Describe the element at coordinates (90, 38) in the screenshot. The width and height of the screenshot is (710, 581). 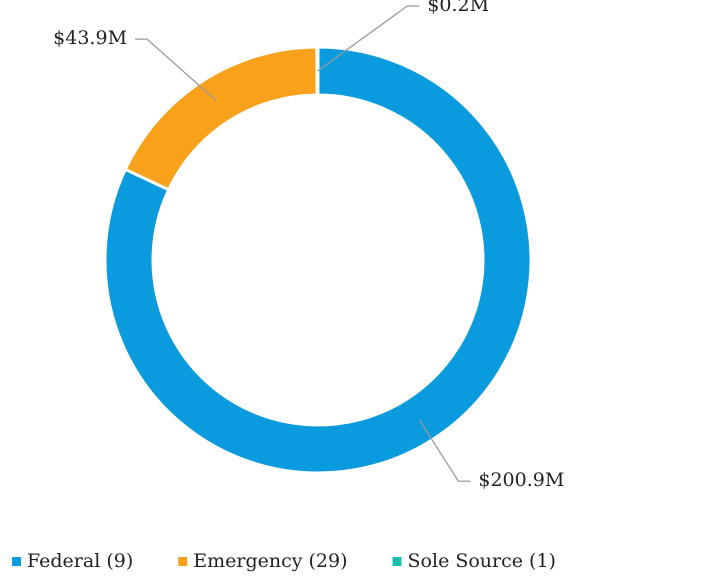
I see `data-label: $43.9M` at that location.